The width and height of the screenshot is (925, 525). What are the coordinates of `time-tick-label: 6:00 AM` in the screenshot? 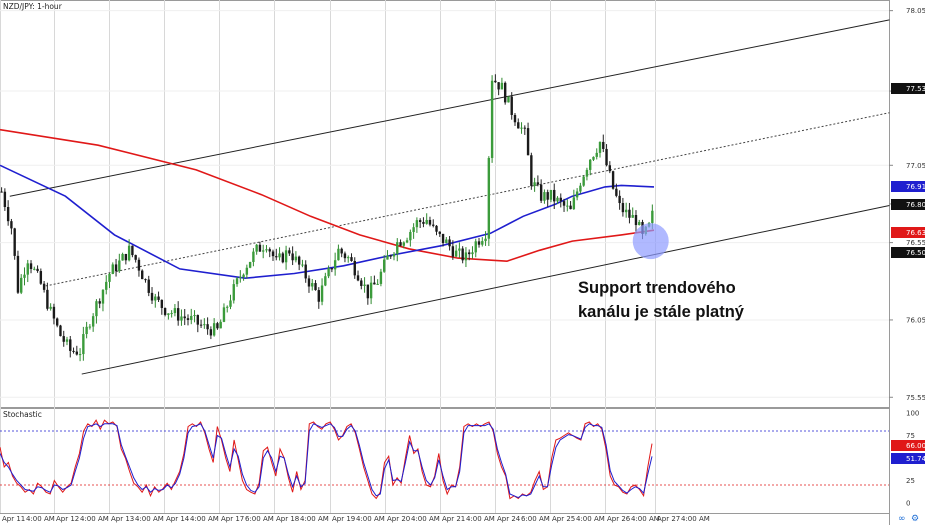 It's located at (535, 519).